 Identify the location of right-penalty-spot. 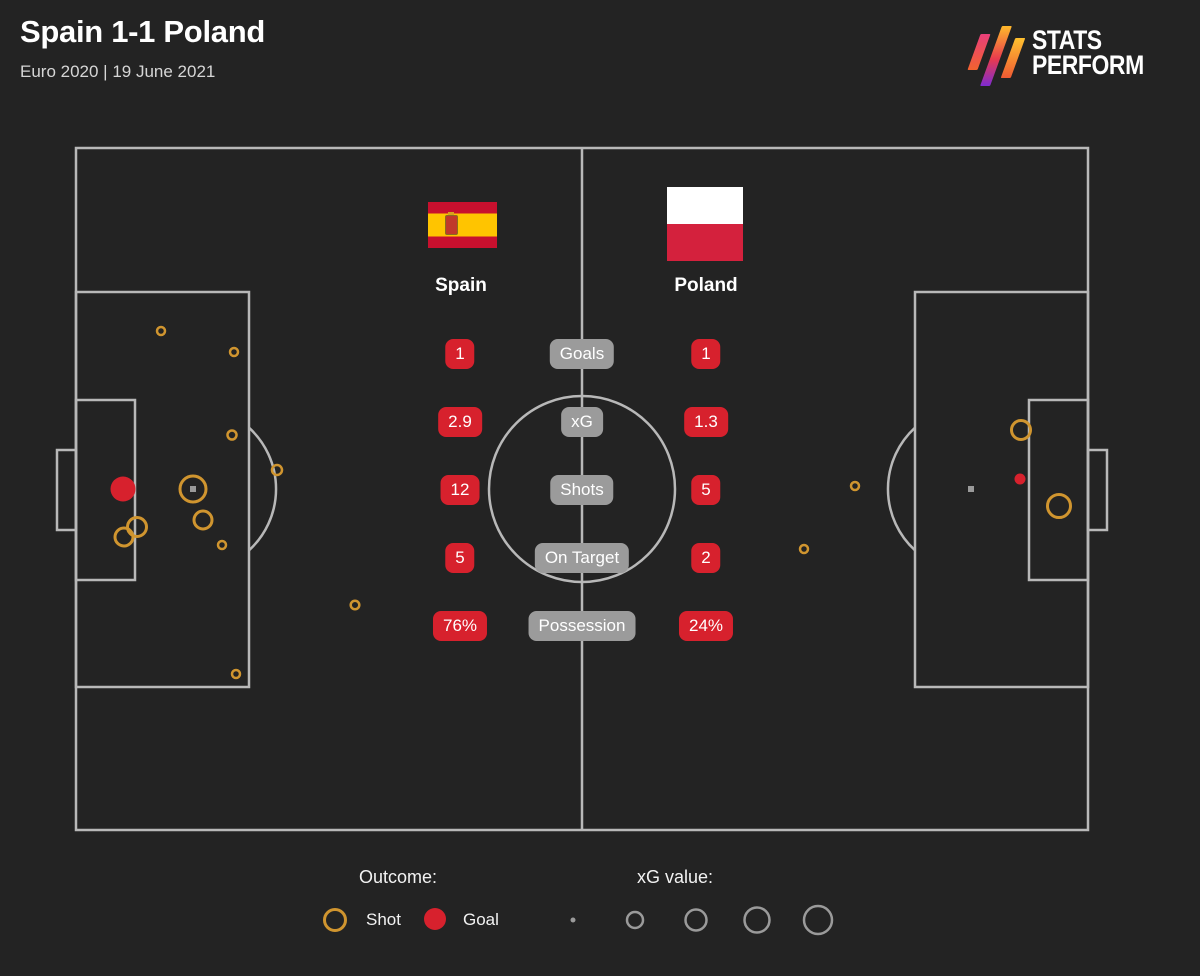
(971, 489).